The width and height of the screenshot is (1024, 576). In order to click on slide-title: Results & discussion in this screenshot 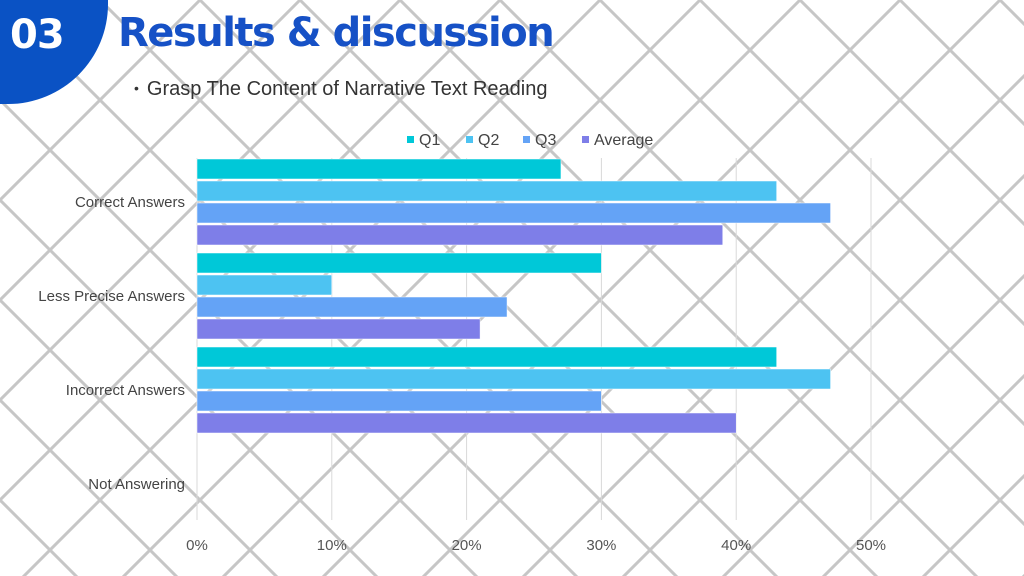, I will do `click(336, 33)`.